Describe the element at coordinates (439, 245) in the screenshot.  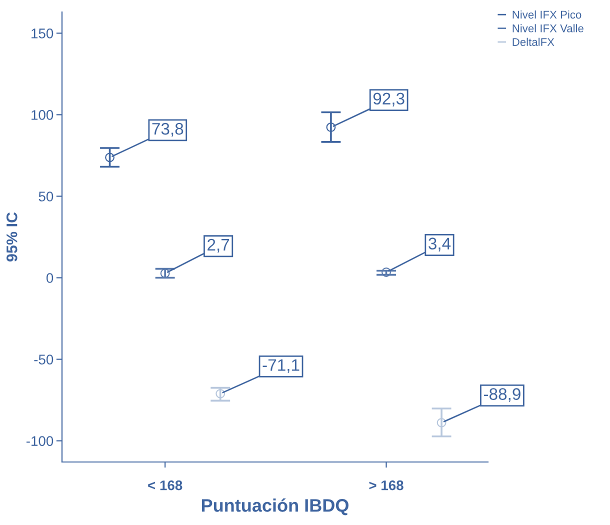
I see `data-label: 3,4` at that location.